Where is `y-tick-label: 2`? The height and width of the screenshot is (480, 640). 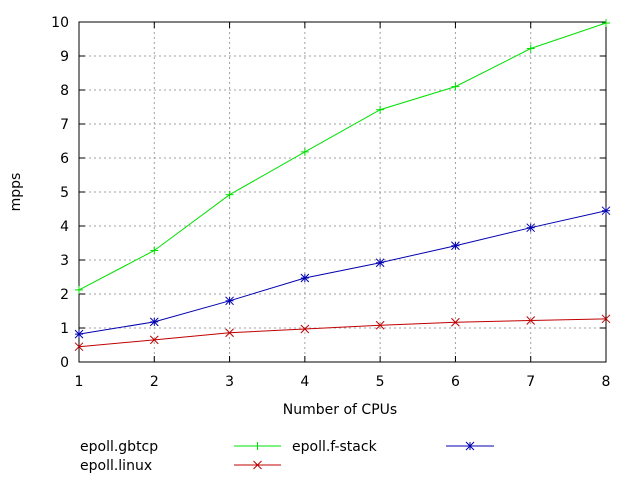
y-tick-label: 2 is located at coordinates (64, 295).